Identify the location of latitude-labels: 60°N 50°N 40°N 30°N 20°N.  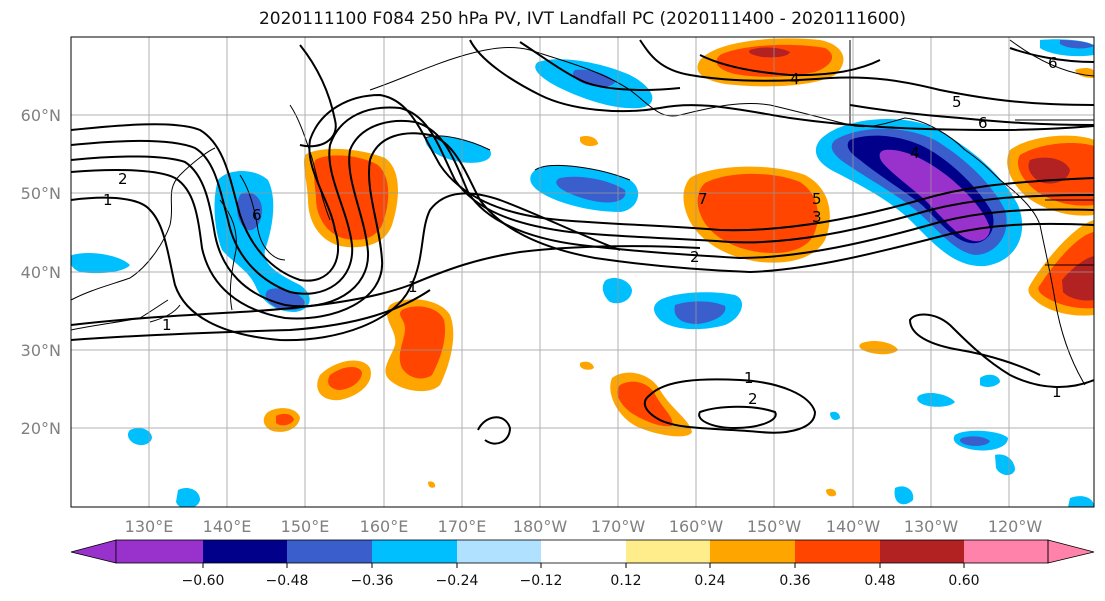
(41, 272).